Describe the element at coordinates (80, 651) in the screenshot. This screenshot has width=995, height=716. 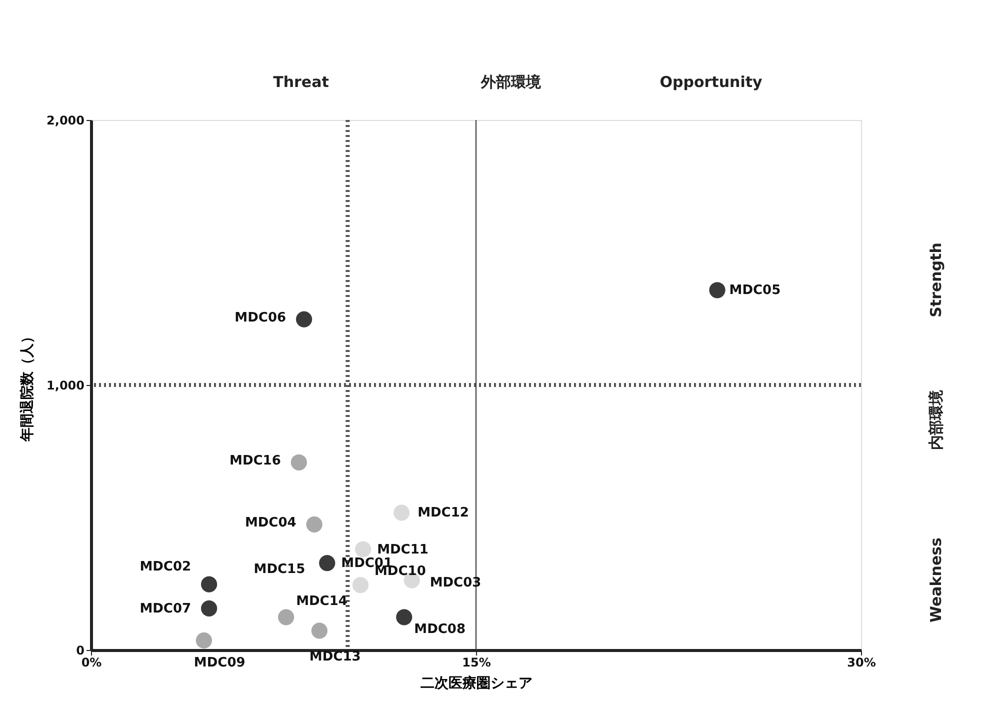
I see `y-tick-label: 0` at that location.